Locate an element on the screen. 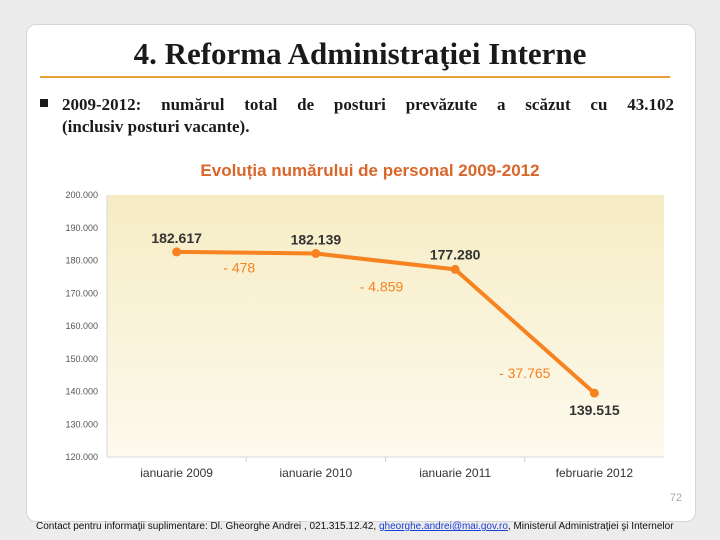  y-tick-label: 120.000 is located at coordinates (81, 457).